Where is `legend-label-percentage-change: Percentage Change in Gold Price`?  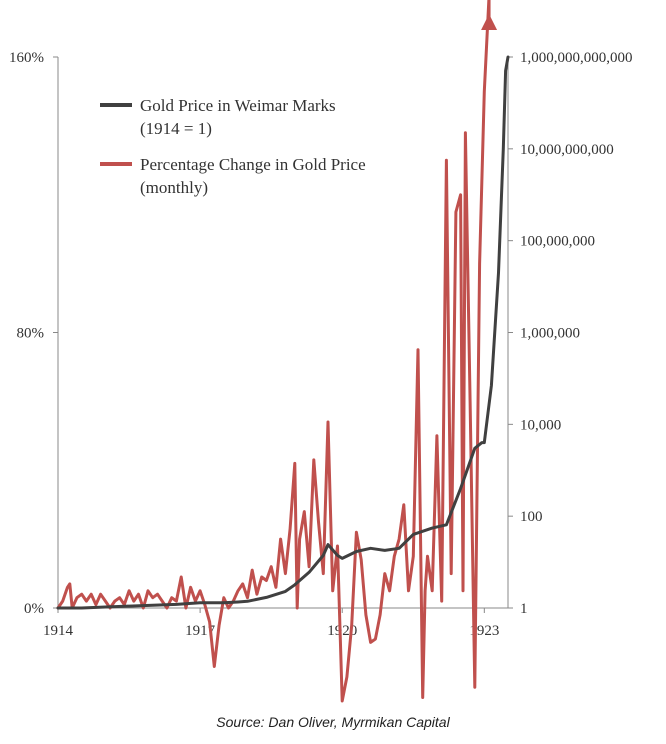
legend-label-percentage-change: Percentage Change in Gold Price is located at coordinates (253, 164).